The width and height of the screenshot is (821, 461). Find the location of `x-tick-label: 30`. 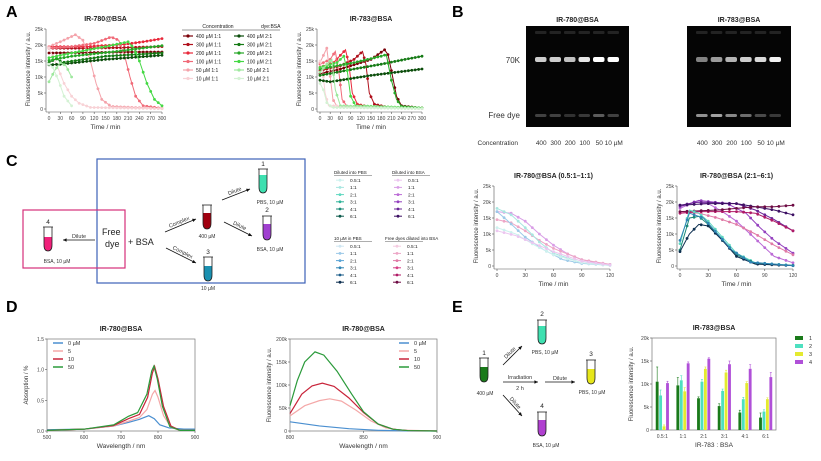

x-tick-label: 30 is located at coordinates (708, 276).